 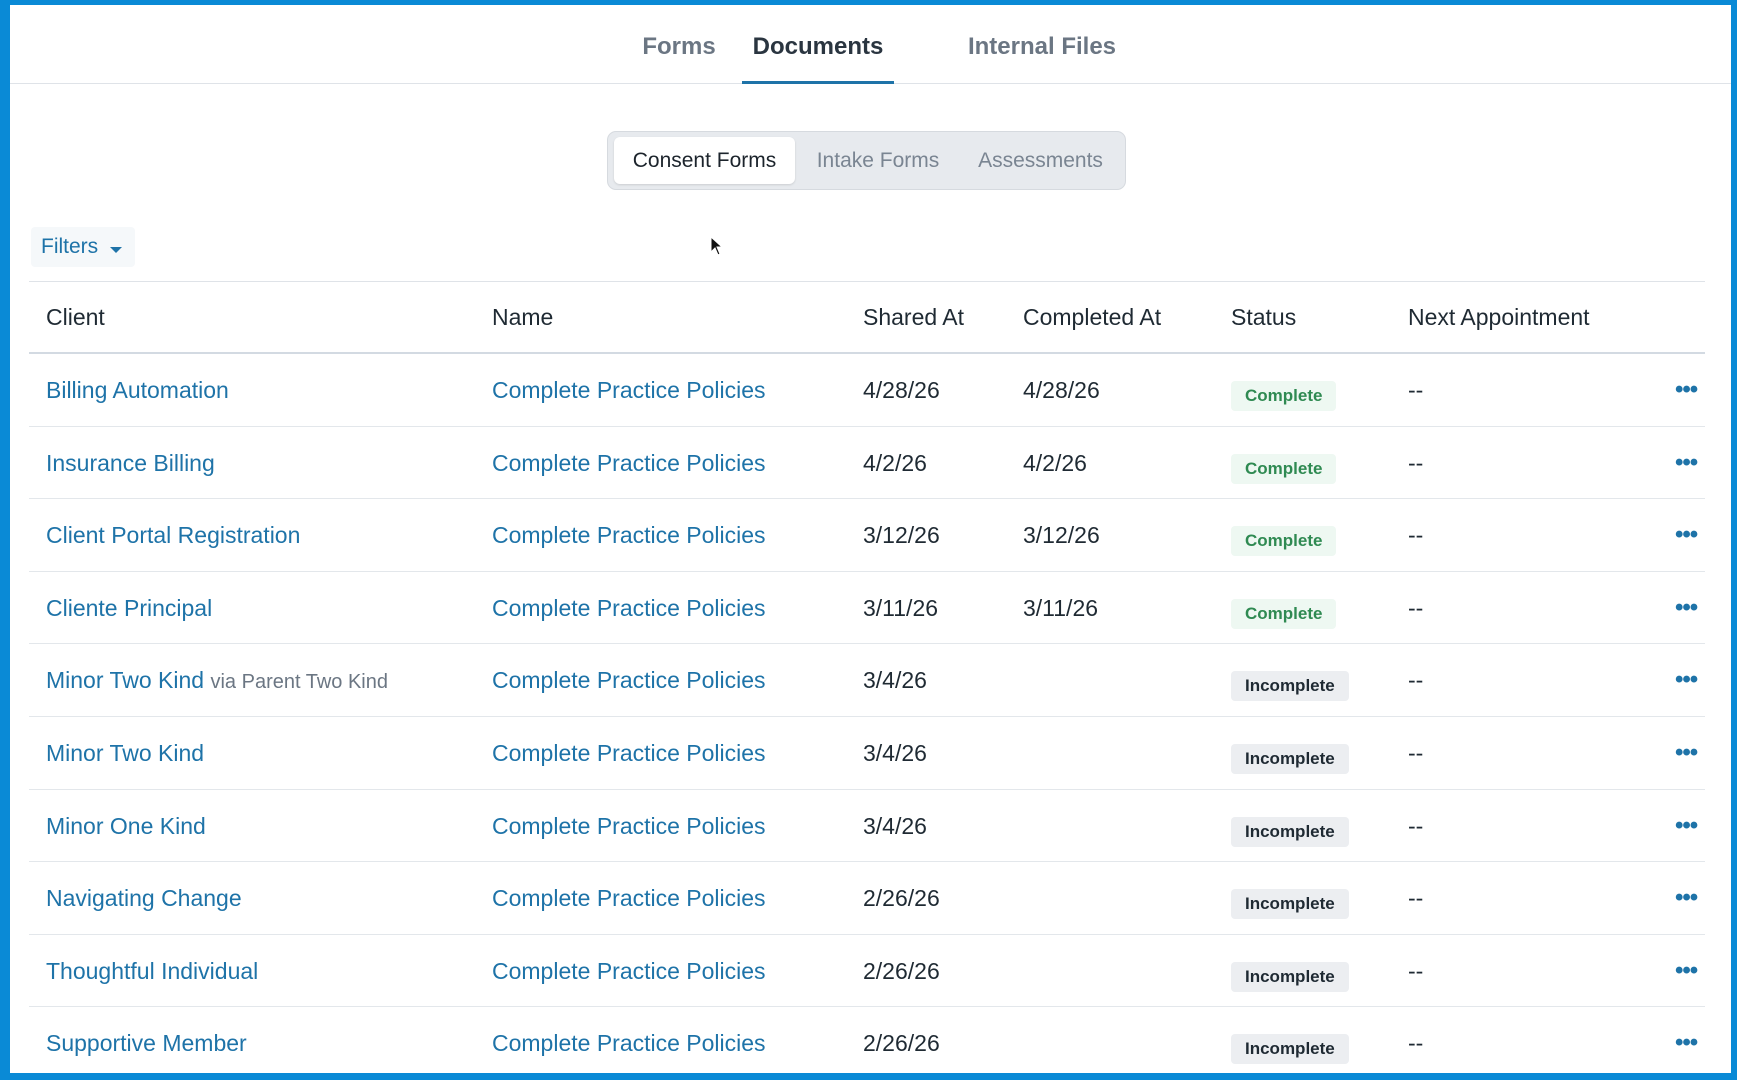 I want to click on segment-assessments: Assessments, so click(x=1040, y=160).